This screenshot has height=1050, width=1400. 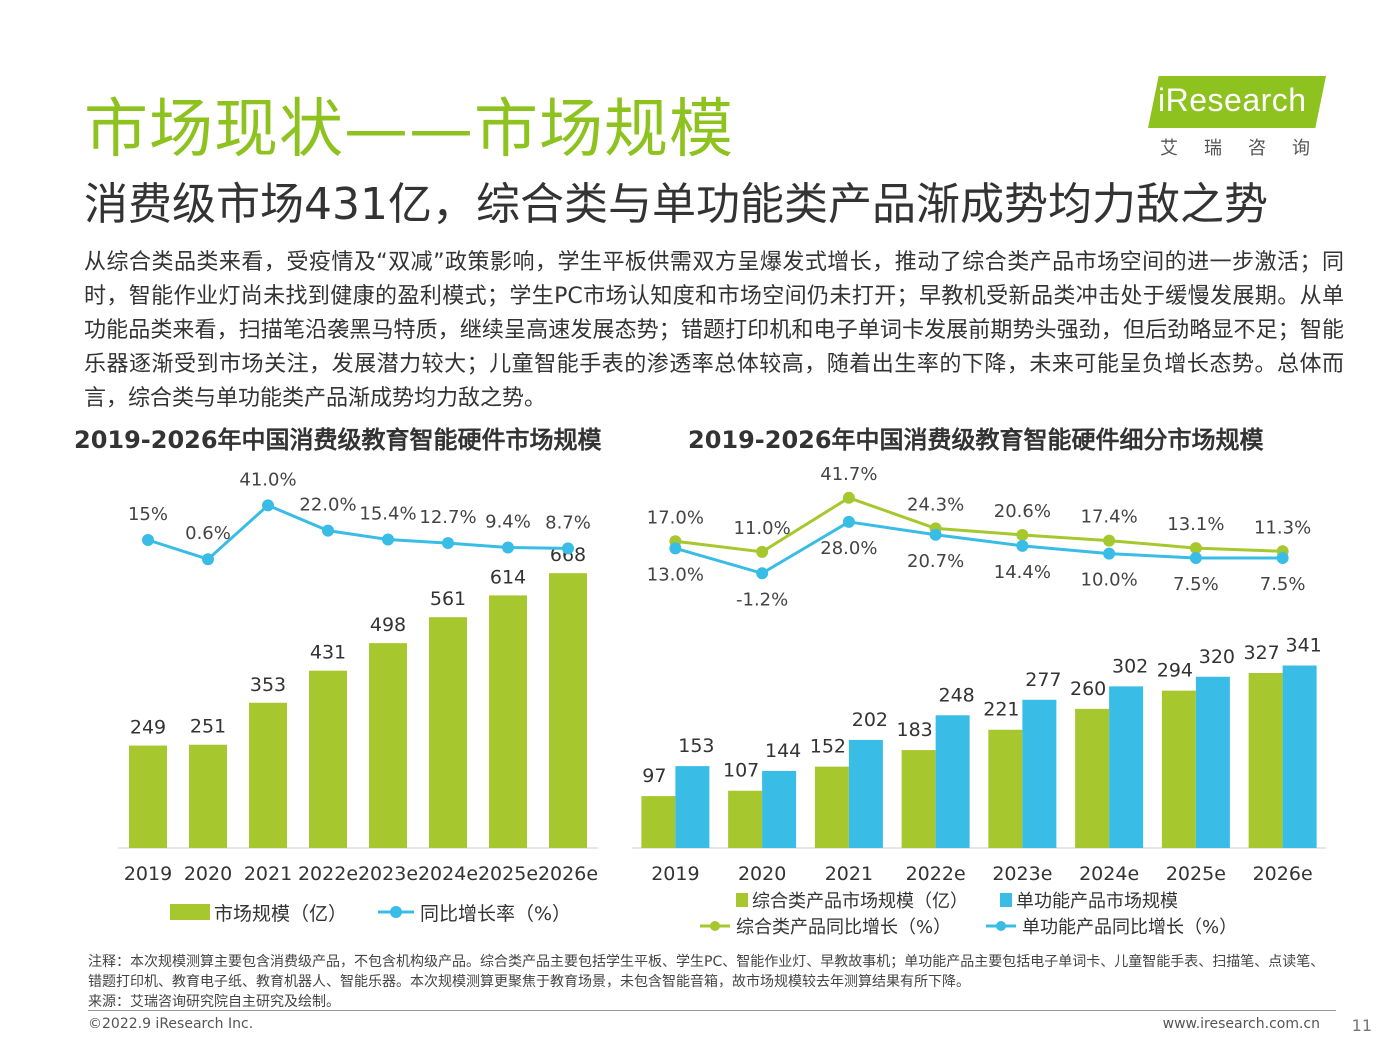 What do you see at coordinates (508, 577) in the screenshot?
I see `chart1-bar-label: 614` at bounding box center [508, 577].